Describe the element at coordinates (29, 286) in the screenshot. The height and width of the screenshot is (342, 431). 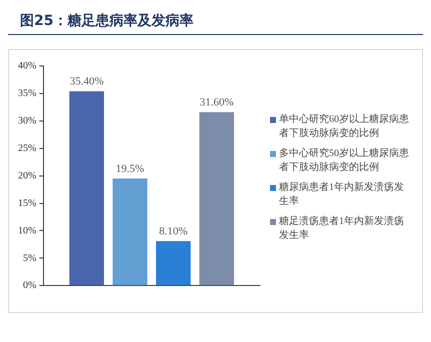
I see `y-tick-label: 0%` at that location.